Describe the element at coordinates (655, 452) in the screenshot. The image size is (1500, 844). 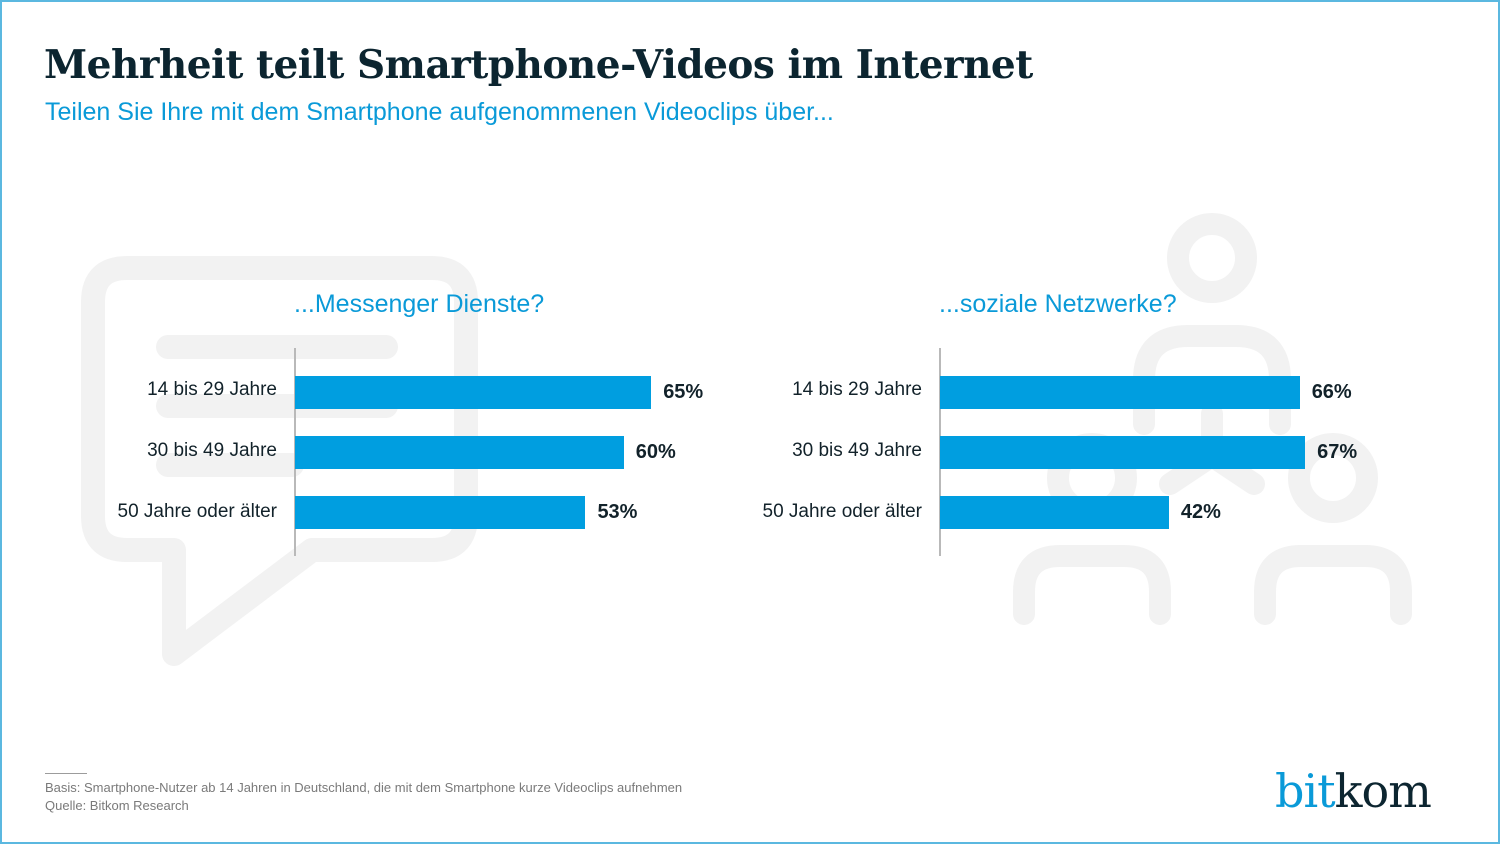
I see `value-label: 60%` at that location.